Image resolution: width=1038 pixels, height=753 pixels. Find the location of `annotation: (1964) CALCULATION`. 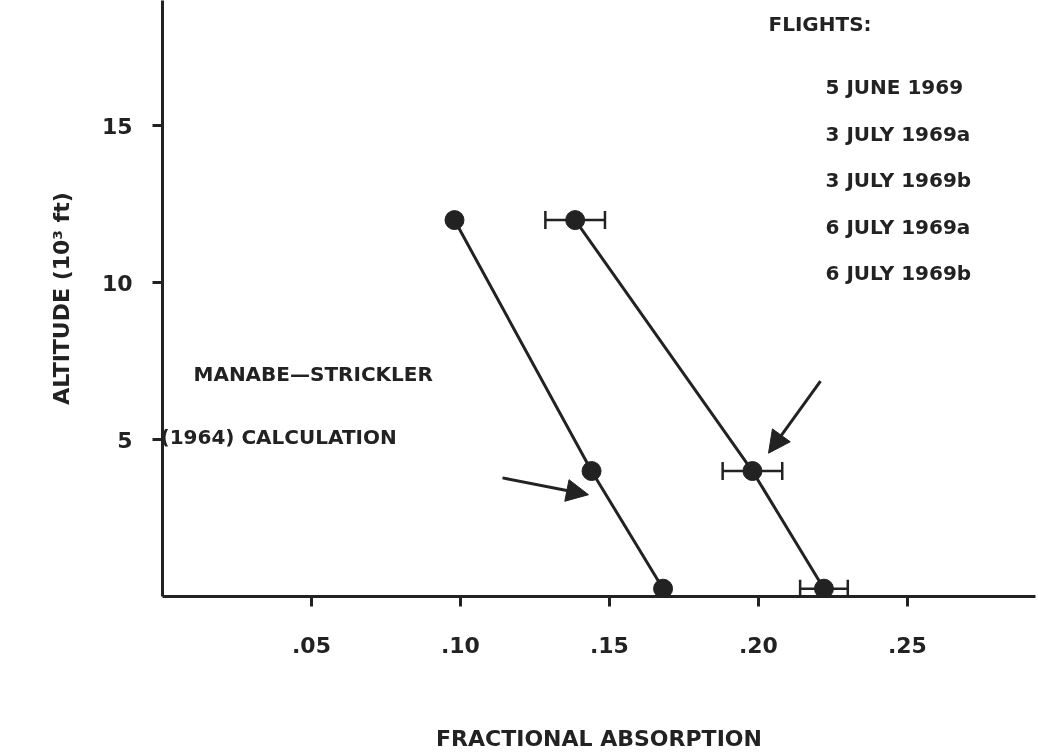

annotation: (1964) CALCULATION is located at coordinates (278, 437).